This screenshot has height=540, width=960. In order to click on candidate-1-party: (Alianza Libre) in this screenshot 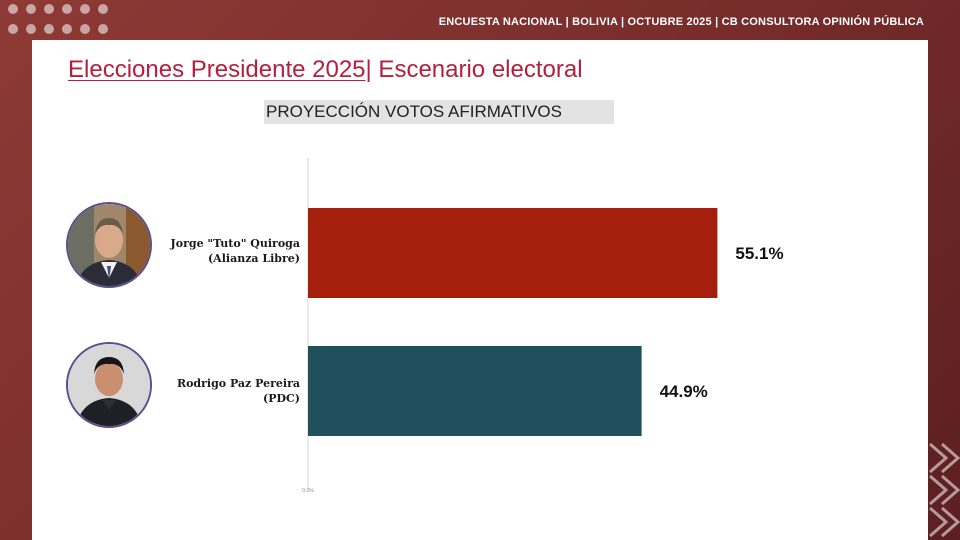, I will do `click(253, 258)`.